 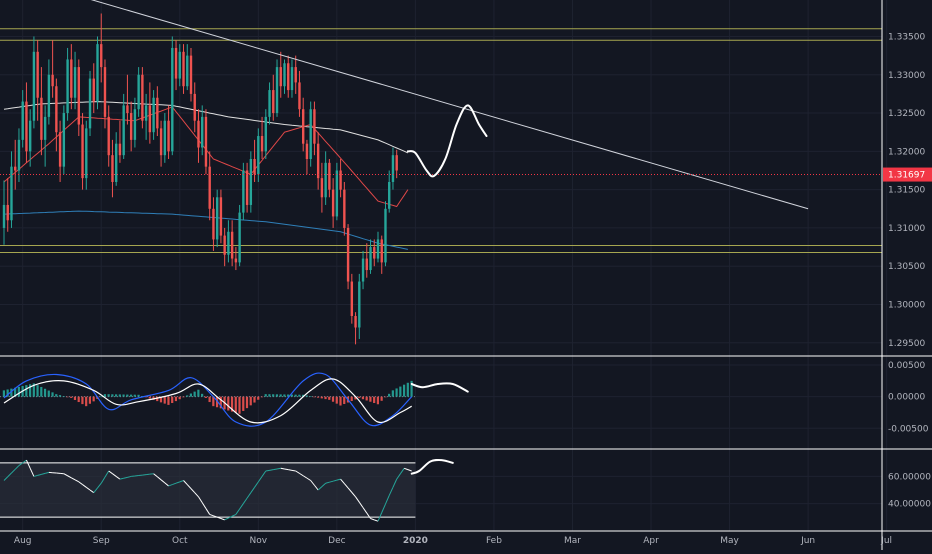 What do you see at coordinates (651, 541) in the screenshot?
I see `x-tick-label-Apr: Apr` at bounding box center [651, 541].